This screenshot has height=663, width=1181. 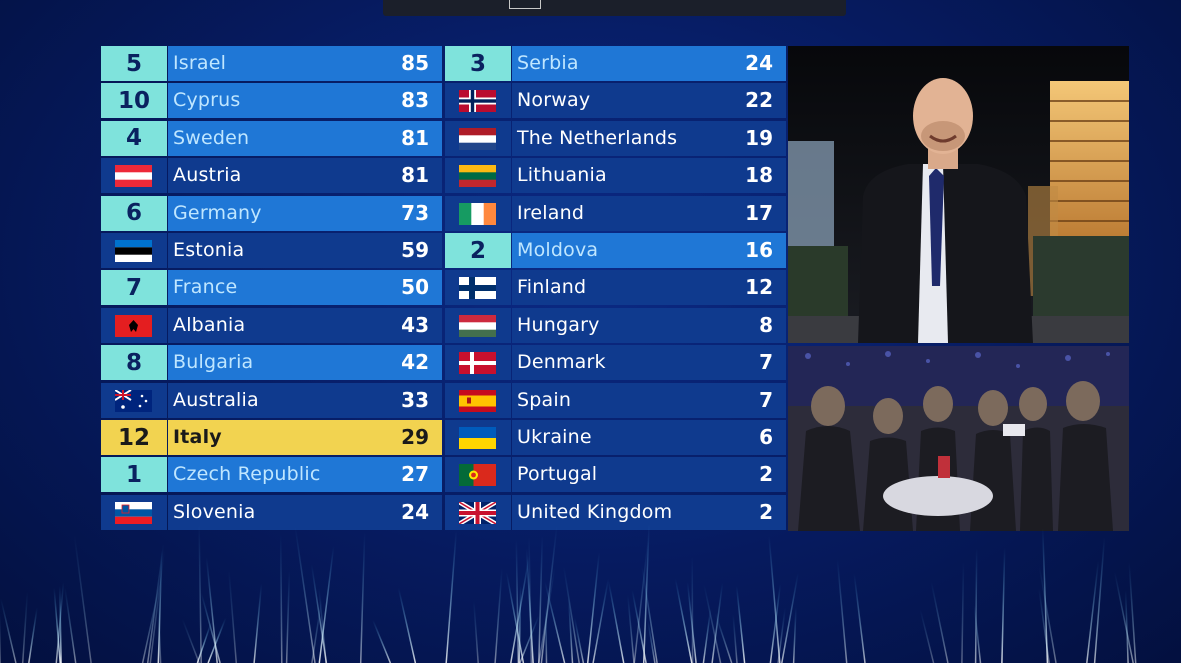 What do you see at coordinates (305, 363) in the screenshot?
I see `country-cell: Bulgaria 42` at bounding box center [305, 363].